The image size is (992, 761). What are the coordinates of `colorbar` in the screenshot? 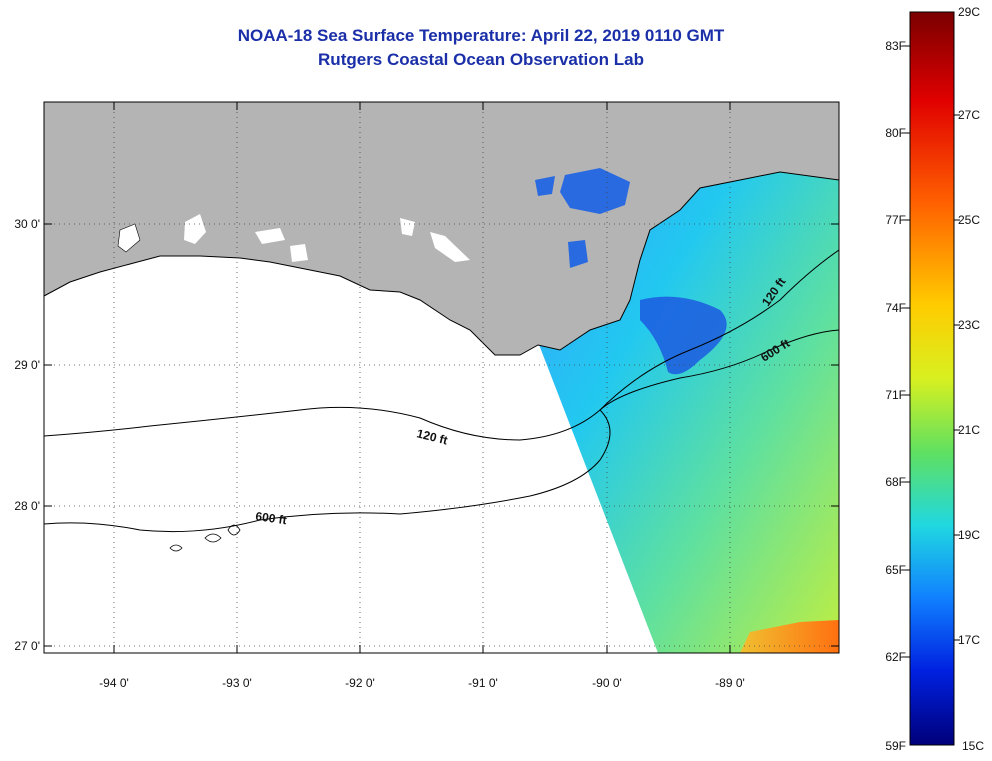 It's located at (932, 378).